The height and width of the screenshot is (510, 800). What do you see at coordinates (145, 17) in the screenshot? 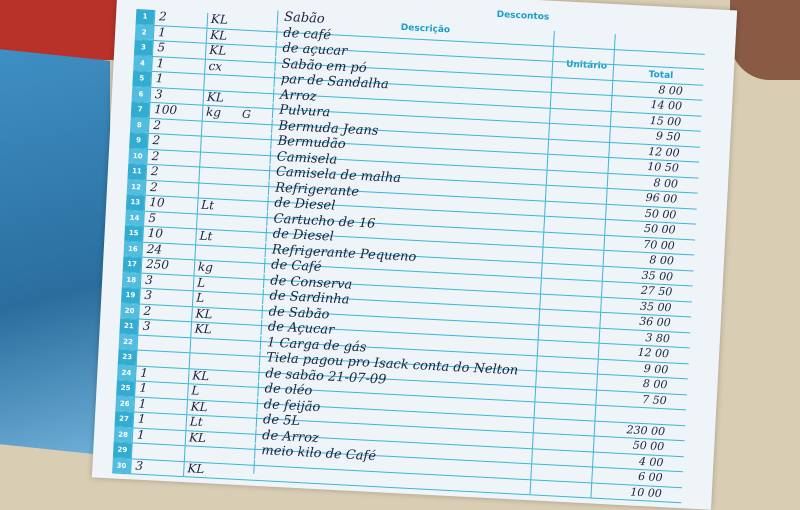
I see `row-number: 1` at bounding box center [145, 17].